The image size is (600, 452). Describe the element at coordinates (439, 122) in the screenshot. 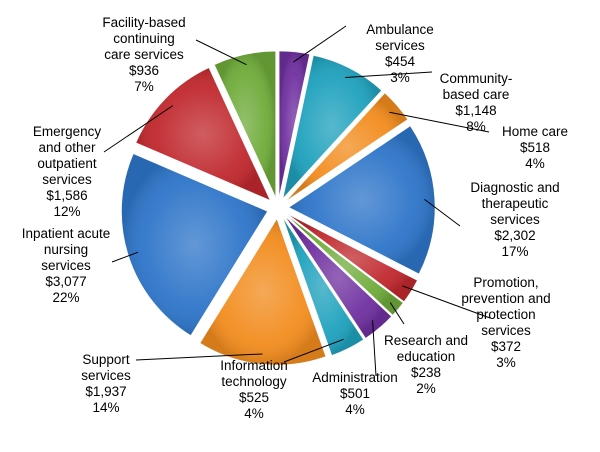

I see `leader-line-home-care` at that location.